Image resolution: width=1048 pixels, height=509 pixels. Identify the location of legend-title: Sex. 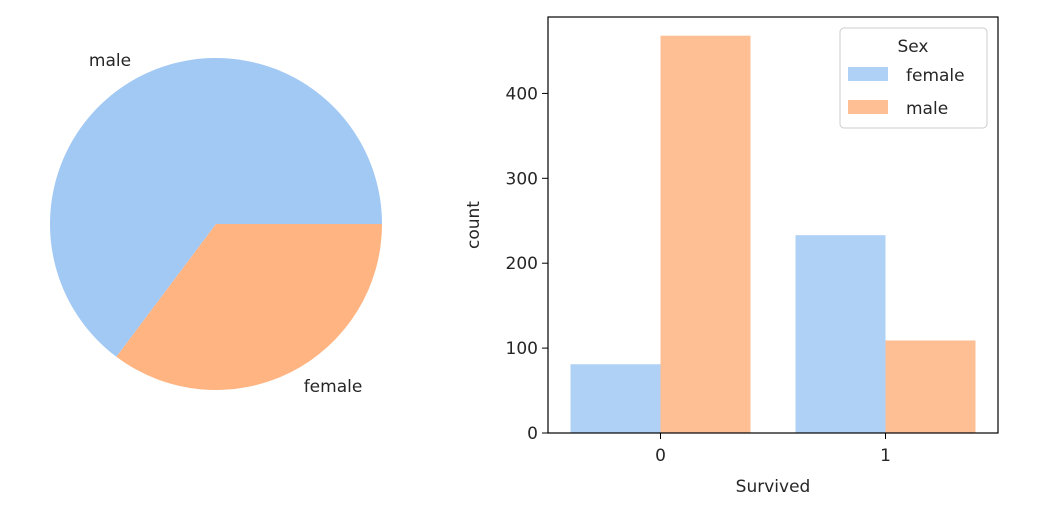
(912, 47).